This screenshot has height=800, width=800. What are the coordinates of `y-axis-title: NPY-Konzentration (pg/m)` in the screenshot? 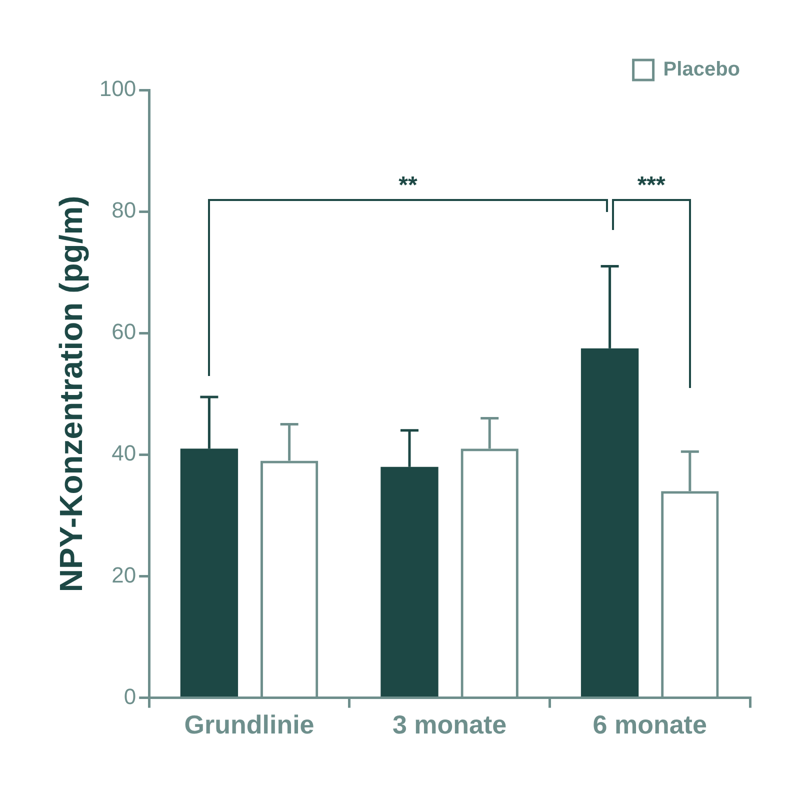 It's located at (71, 394).